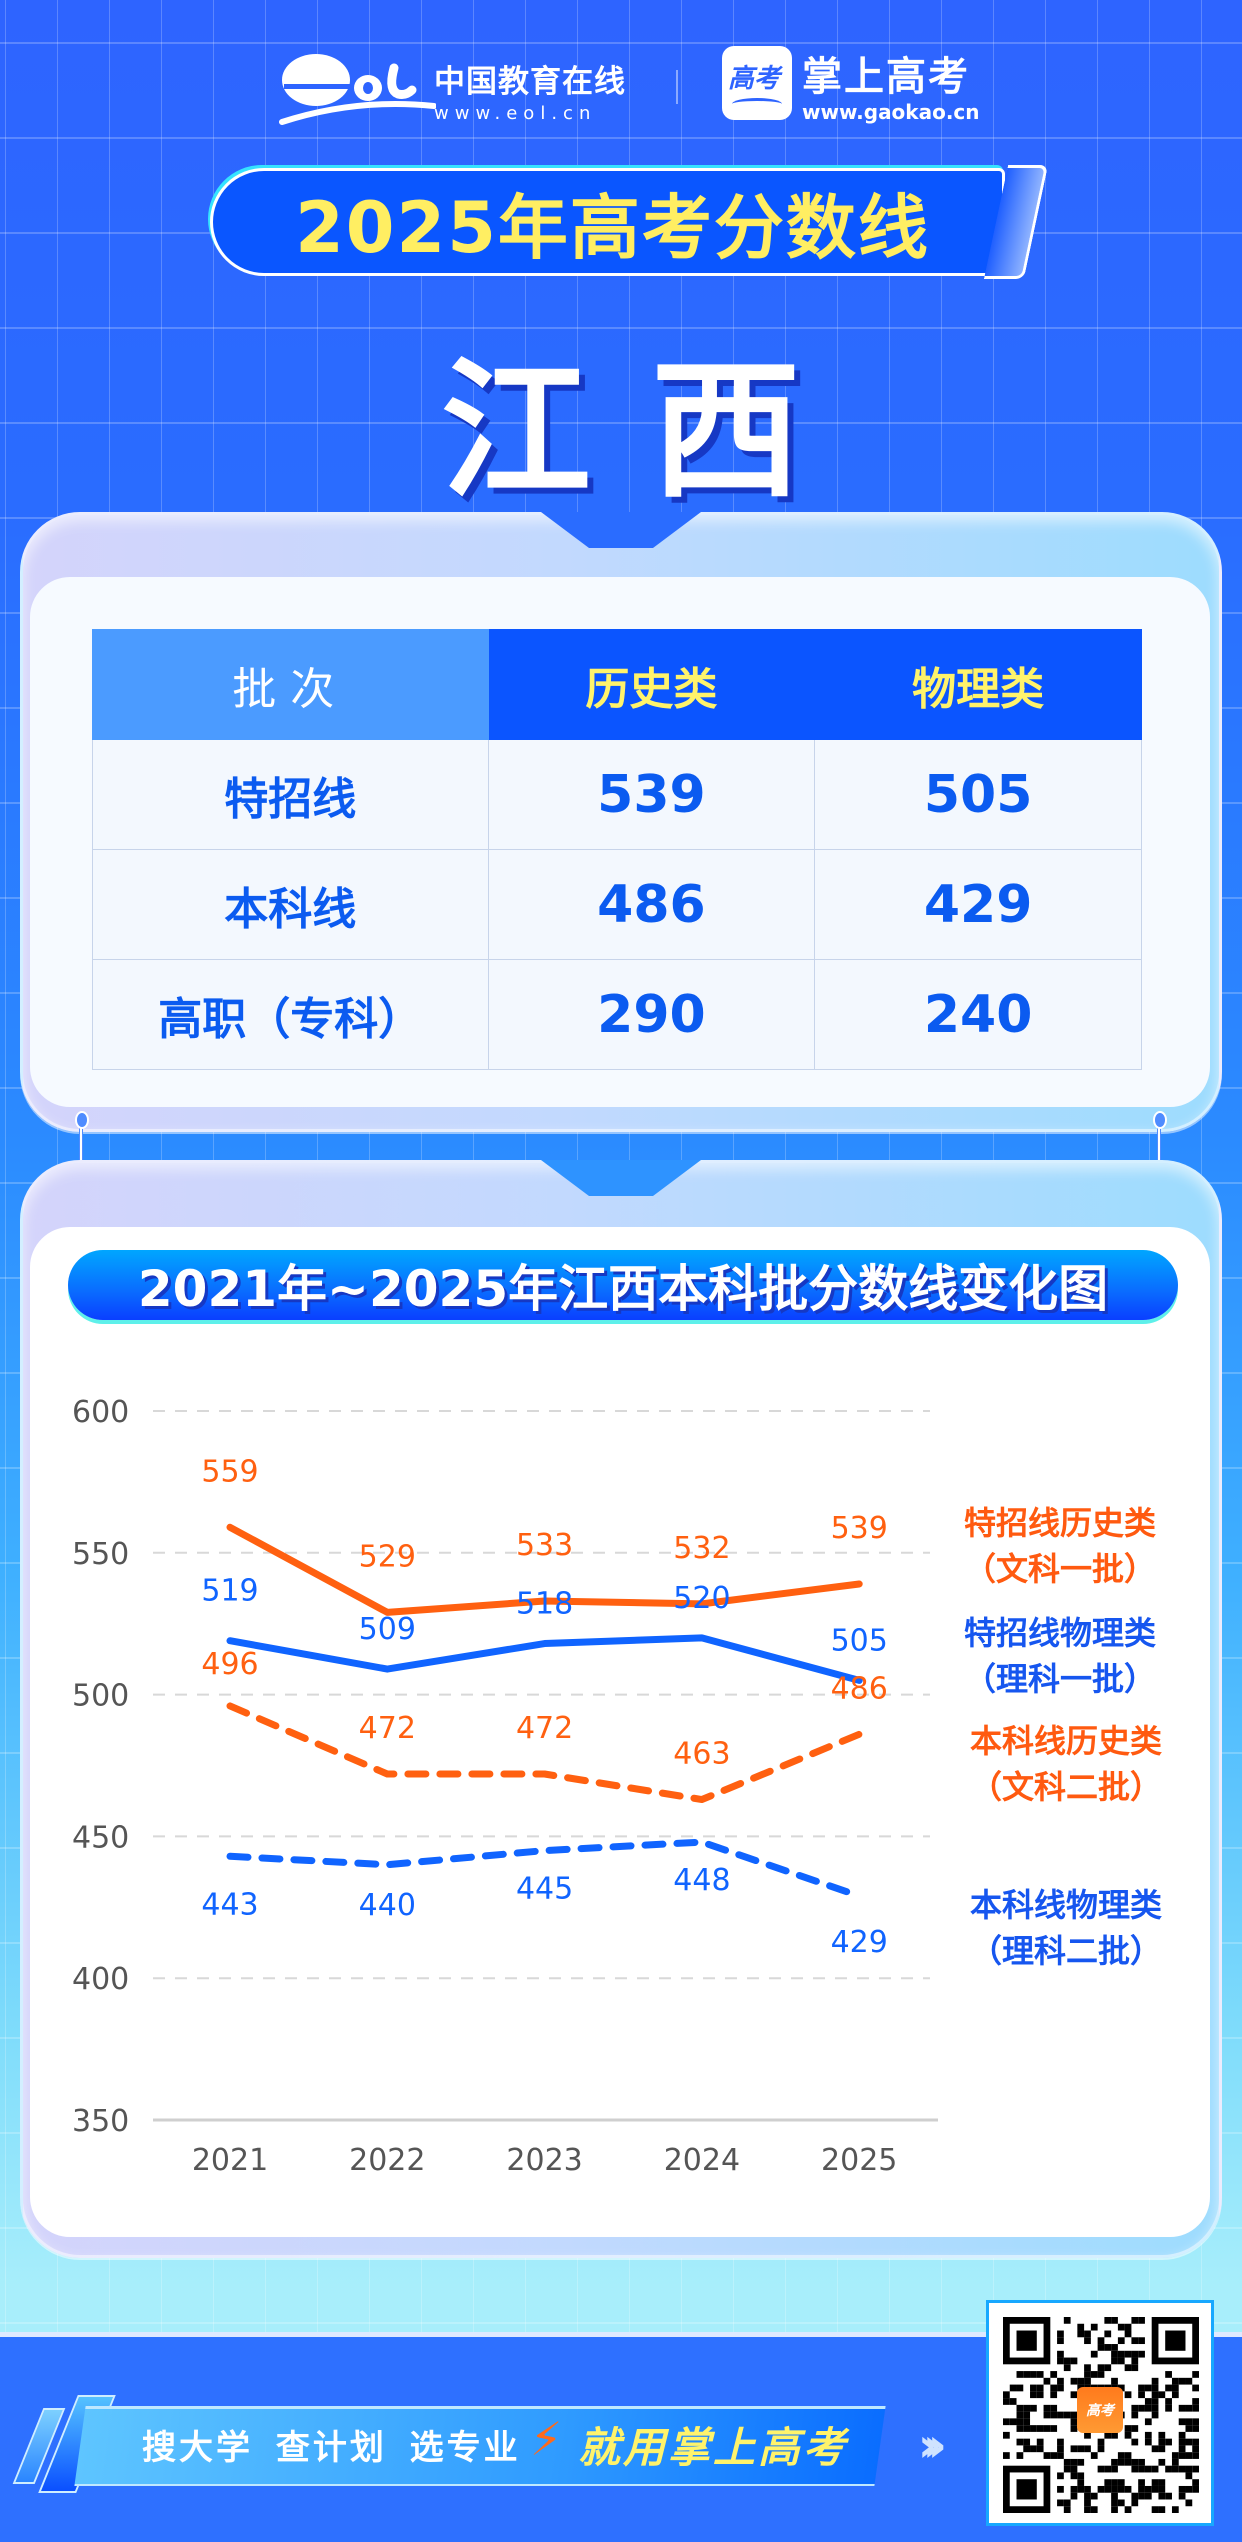 The height and width of the screenshot is (2542, 1242). What do you see at coordinates (651, 794) in the screenshot?
I see `history-score: 539` at bounding box center [651, 794].